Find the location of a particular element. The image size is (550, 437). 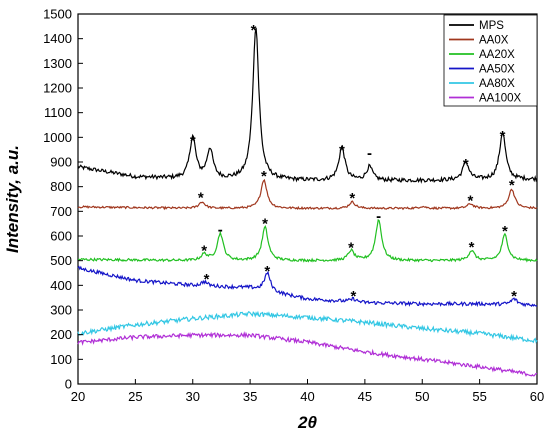

y-tick-label: 100 is located at coordinates (61, 359).